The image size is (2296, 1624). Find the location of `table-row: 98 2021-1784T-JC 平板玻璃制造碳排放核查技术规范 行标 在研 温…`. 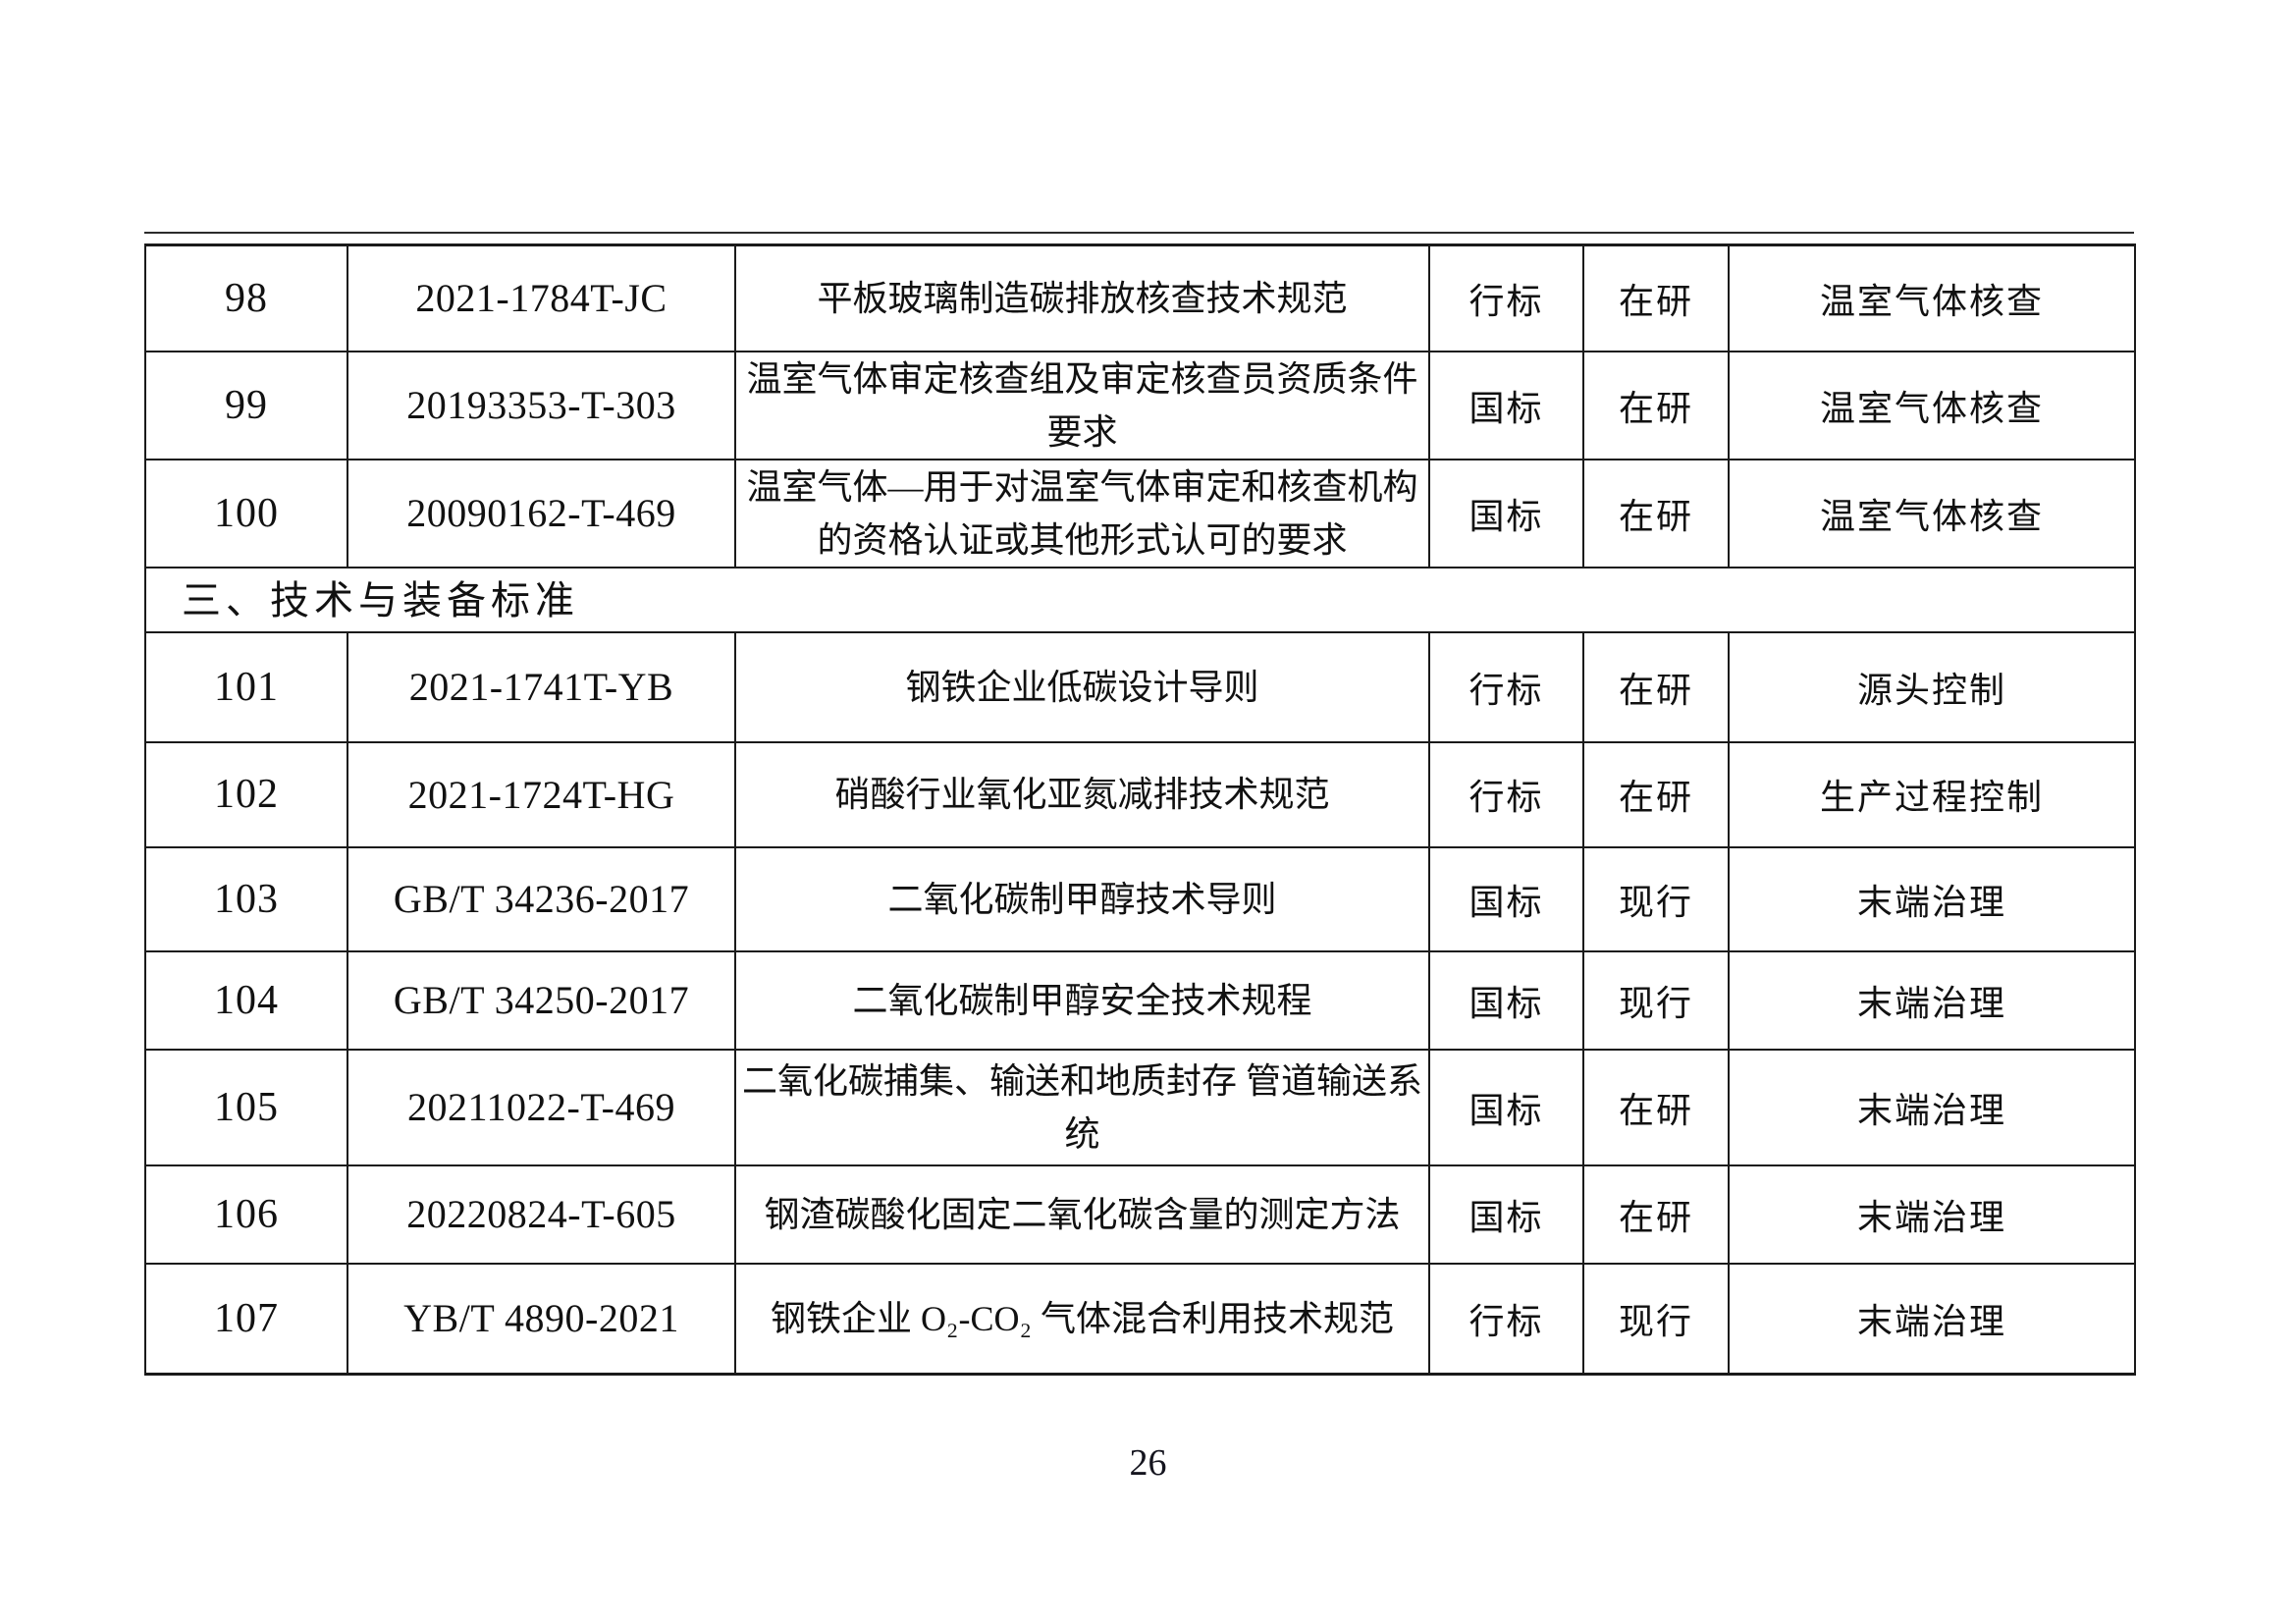

table-row: 98 2021-1784T-JC 平板玻璃制造碳排放核查技术规范 行标 在研 温… is located at coordinates (1140, 298).